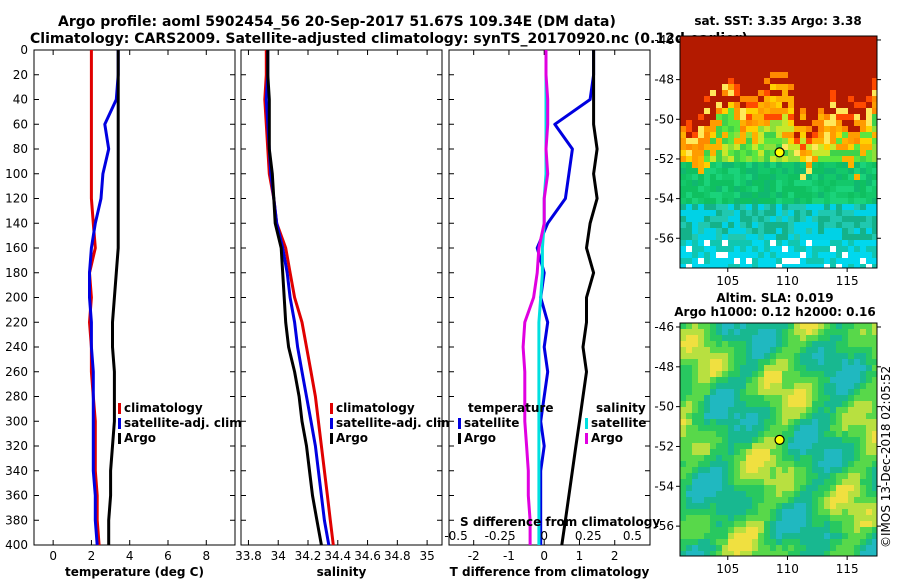 Image resolution: width=900 pixels, height=584 pixels. Describe the element at coordinates (331, 438) in the screenshot. I see `legend-swatch` at that location.